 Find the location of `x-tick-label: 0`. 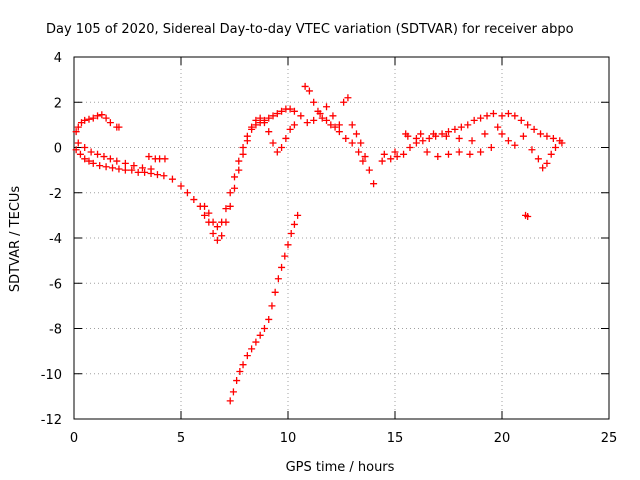

x-tick-label: 0 is located at coordinates (74, 438).